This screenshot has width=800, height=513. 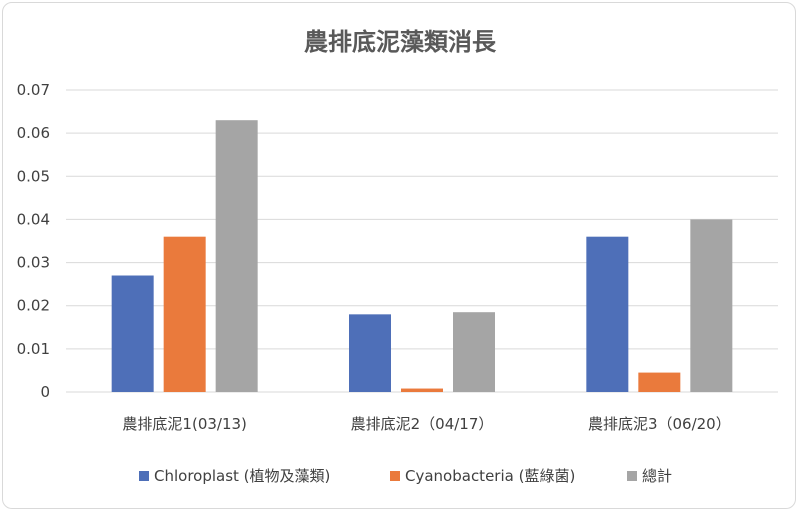 I want to click on x-category-label: 農排底泥2（04/17）, so click(x=422, y=424).